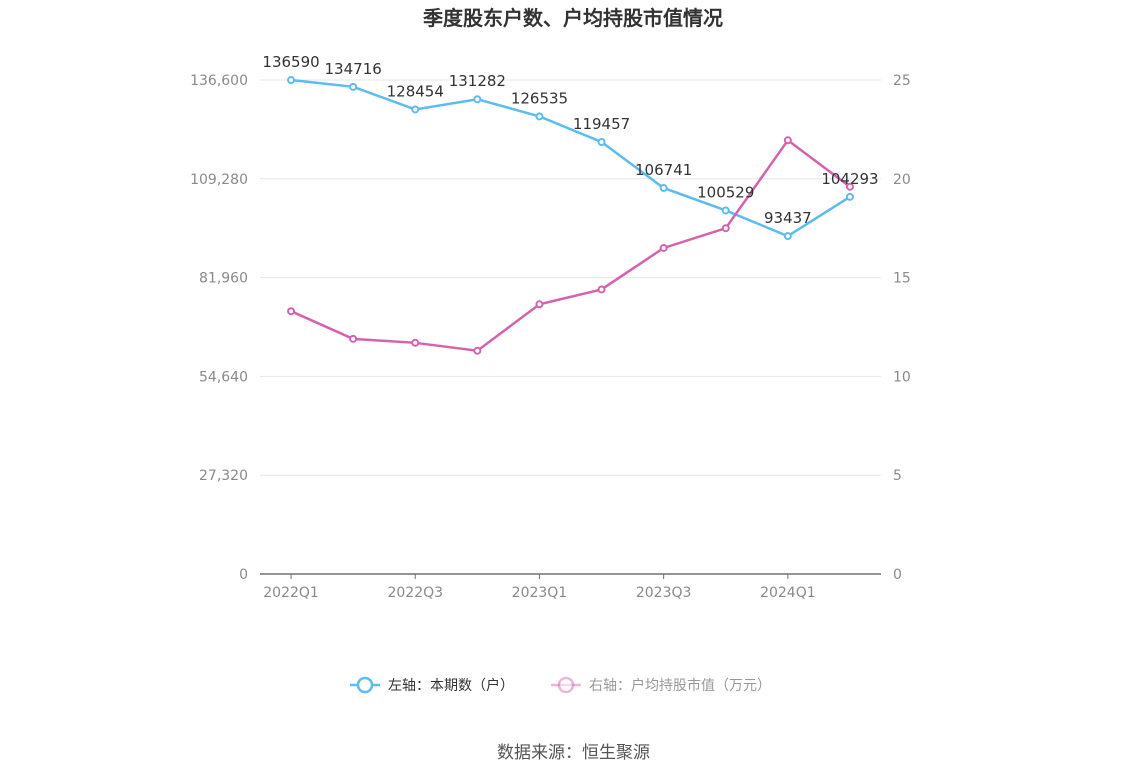 Image resolution: width=1147 pixels, height=776 pixels. What do you see at coordinates (902, 180) in the screenshot?
I see `right-tick-label: 20` at bounding box center [902, 180].